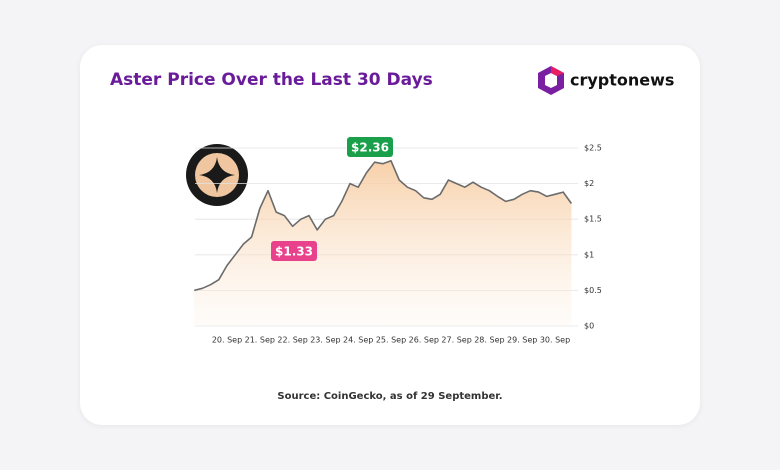 The height and width of the screenshot is (470, 780). Describe the element at coordinates (358, 340) in the screenshot. I see `x-tick-label: 24. Sep` at that location.